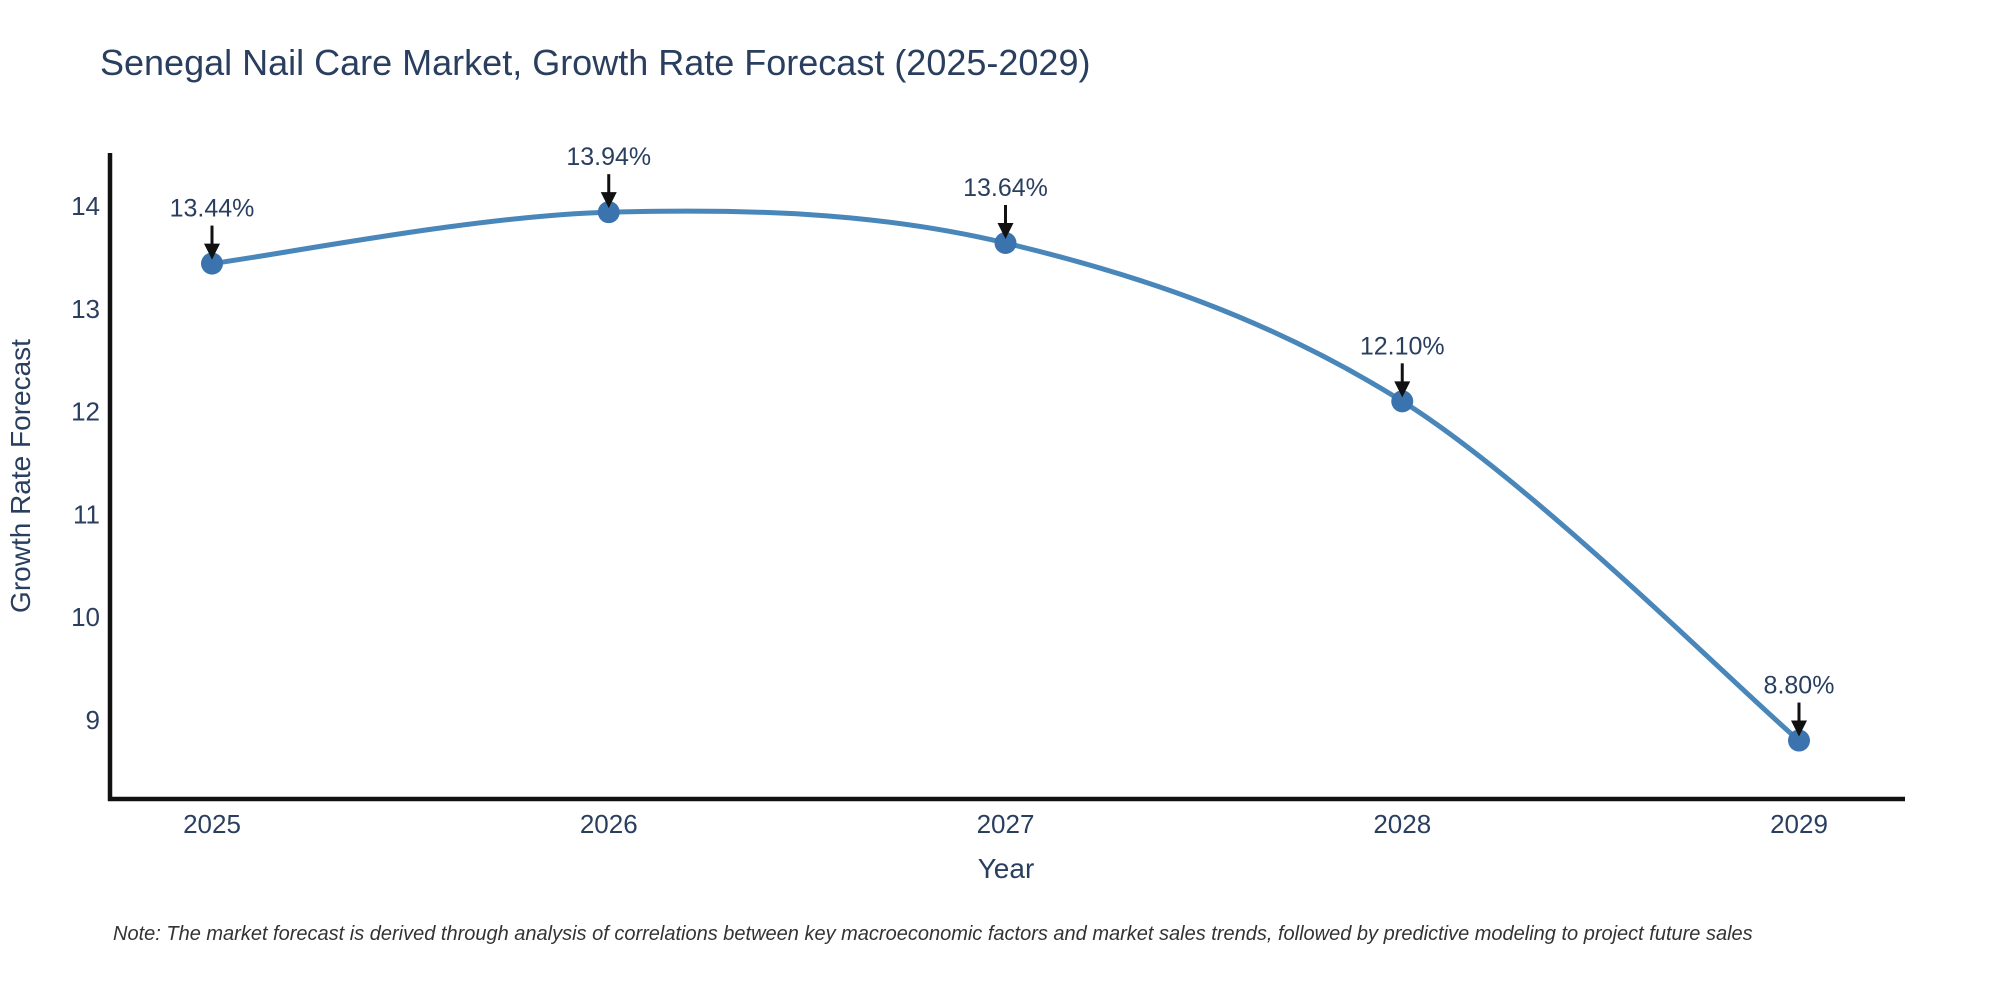  I want to click on point-value-label: 13.44%, so click(212, 209).